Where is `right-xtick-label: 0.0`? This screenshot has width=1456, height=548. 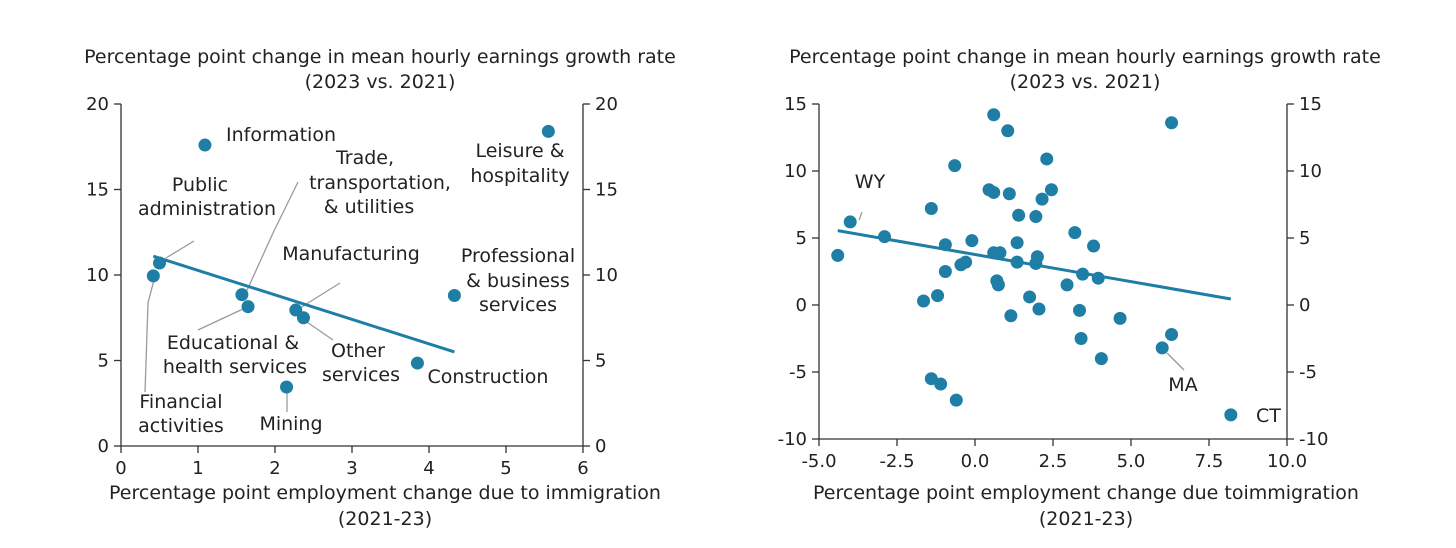
right-xtick-label: 0.0 is located at coordinates (975, 461).